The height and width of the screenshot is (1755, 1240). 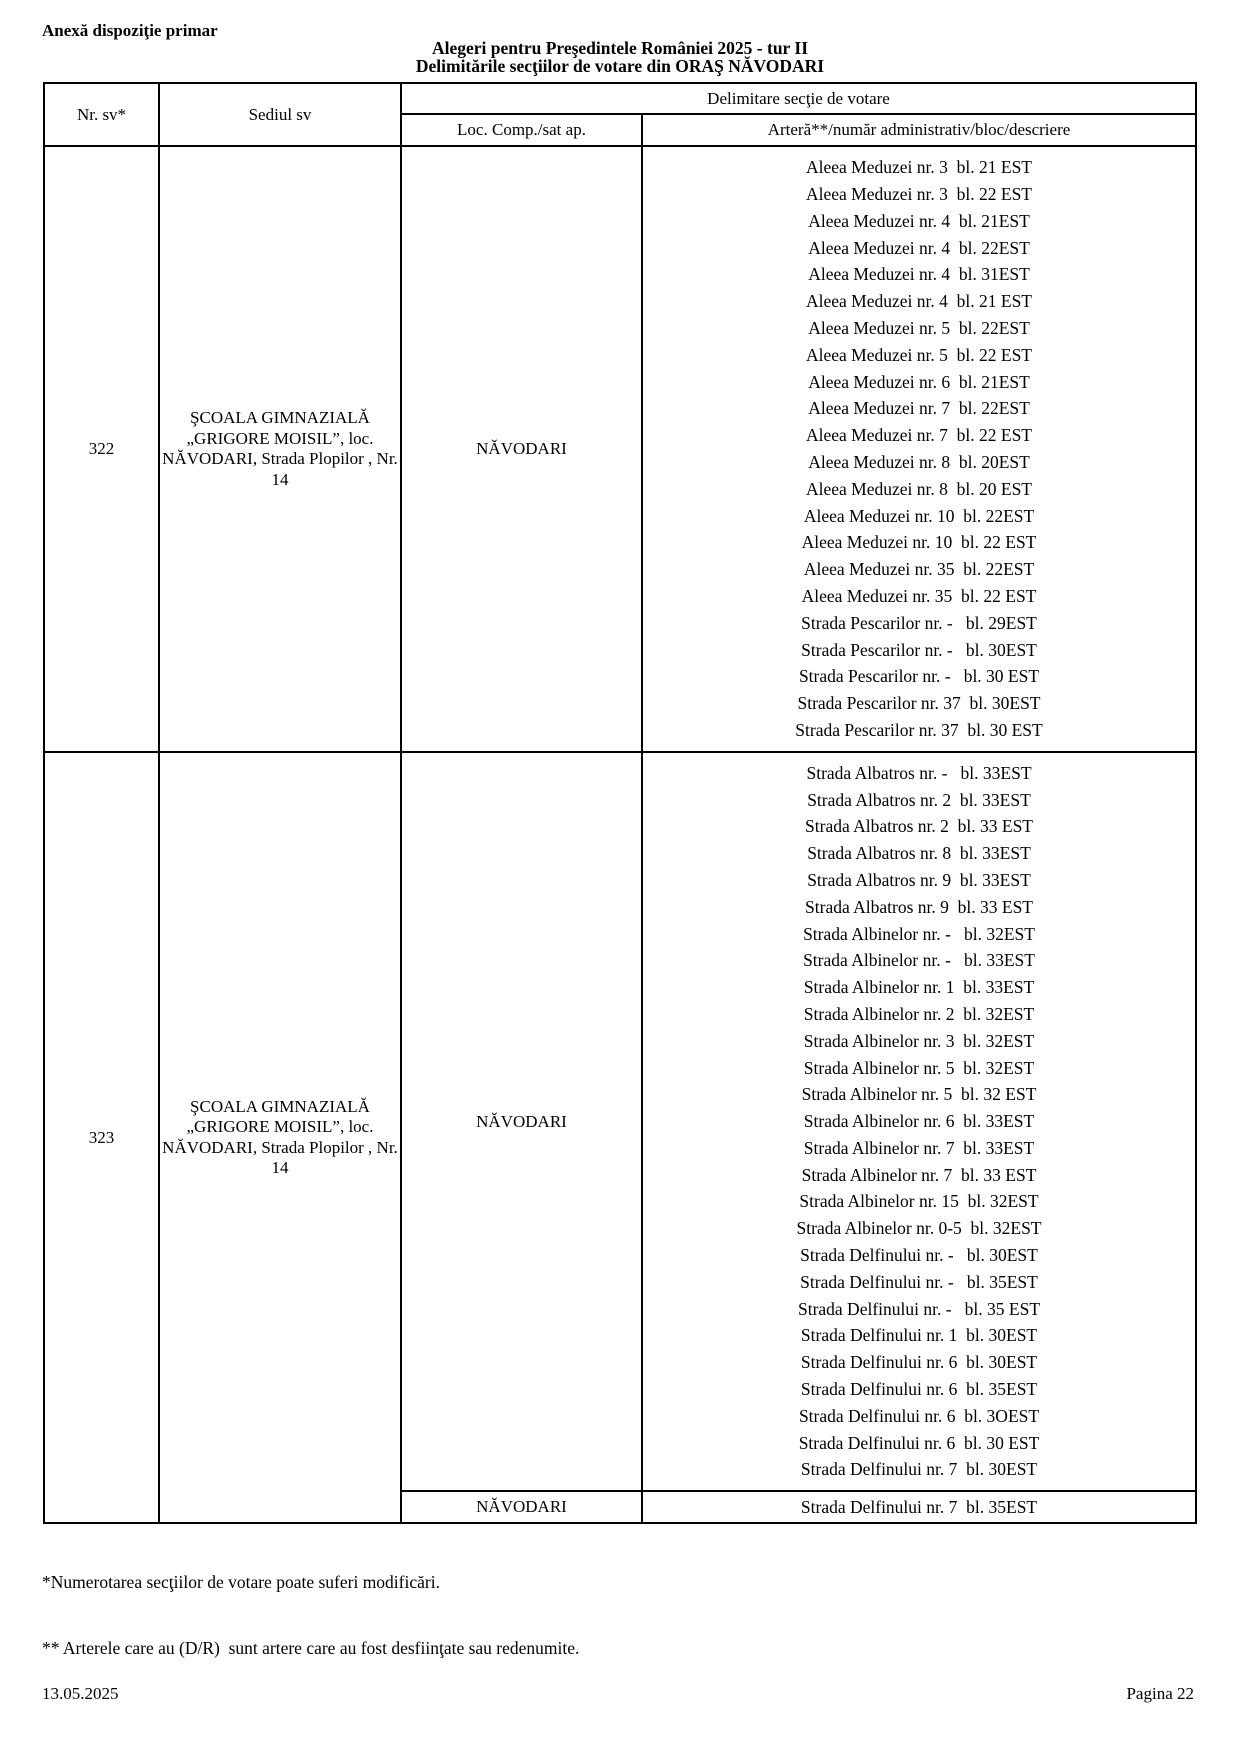 What do you see at coordinates (919, 1147) in the screenshot?
I see `street-line: Strada Albinelor nr. 7 bl. 33EST` at bounding box center [919, 1147].